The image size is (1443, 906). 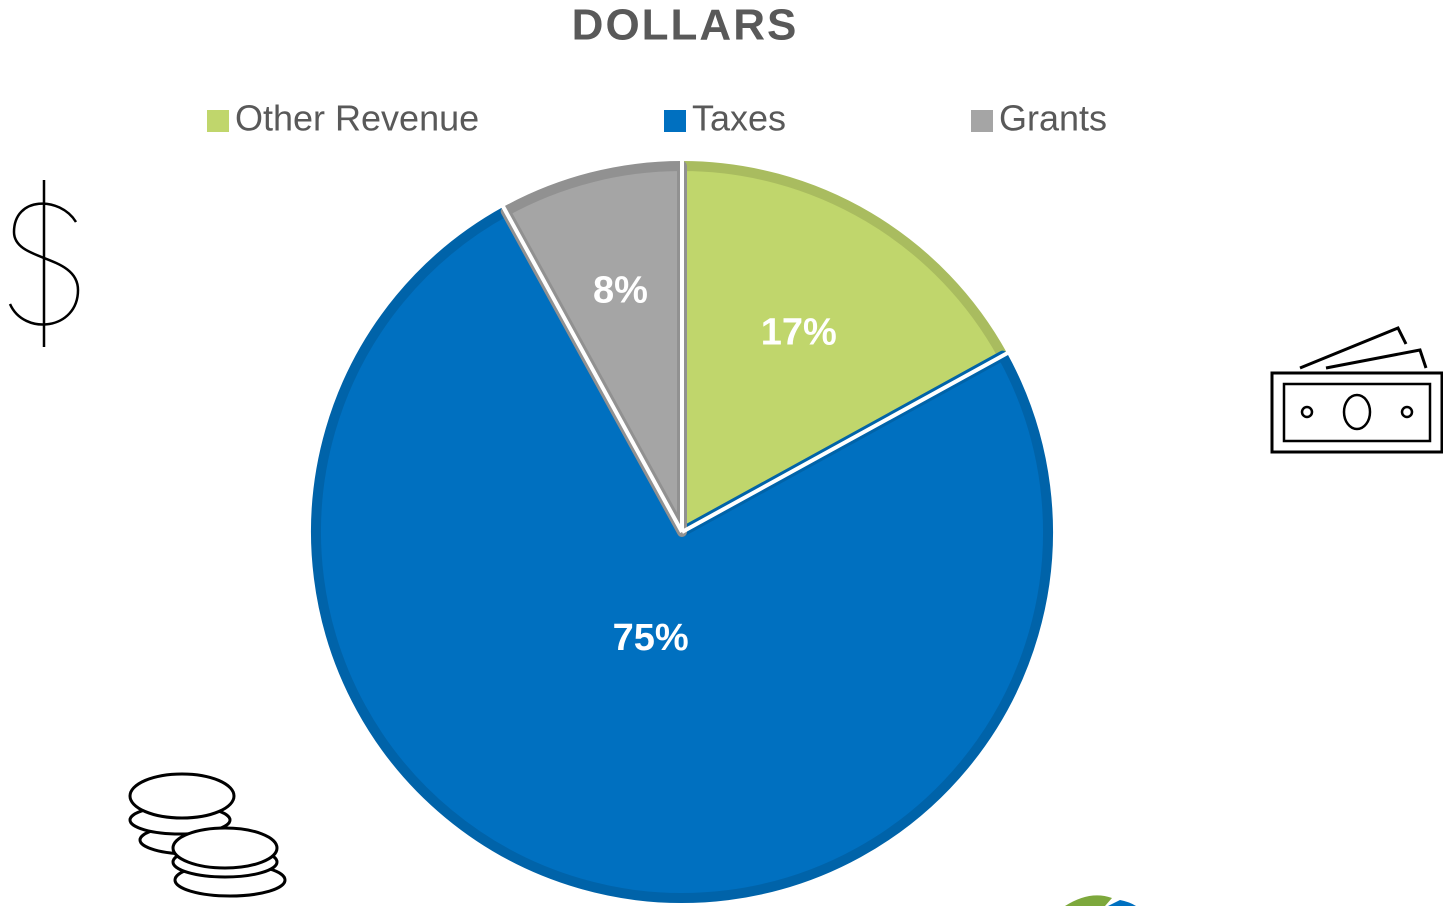 What do you see at coordinates (651, 638) in the screenshot?
I see `data-label: 75%` at bounding box center [651, 638].